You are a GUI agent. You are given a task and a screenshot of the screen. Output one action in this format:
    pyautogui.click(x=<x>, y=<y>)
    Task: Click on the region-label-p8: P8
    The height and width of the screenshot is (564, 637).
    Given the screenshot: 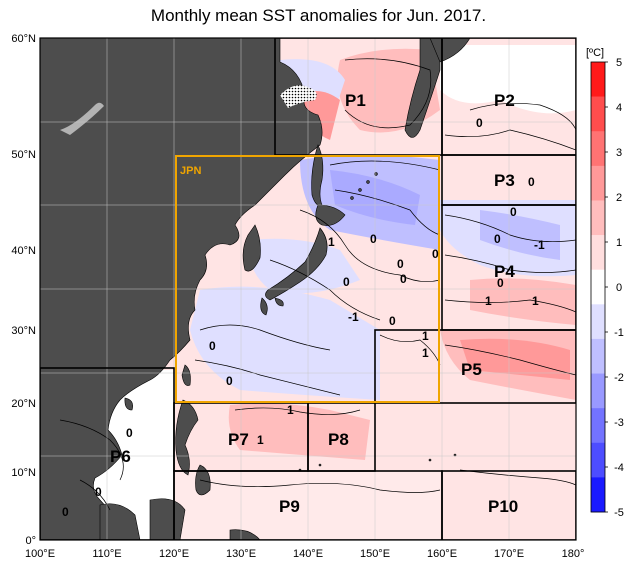 What is the action you would take?
    pyautogui.click(x=338, y=439)
    